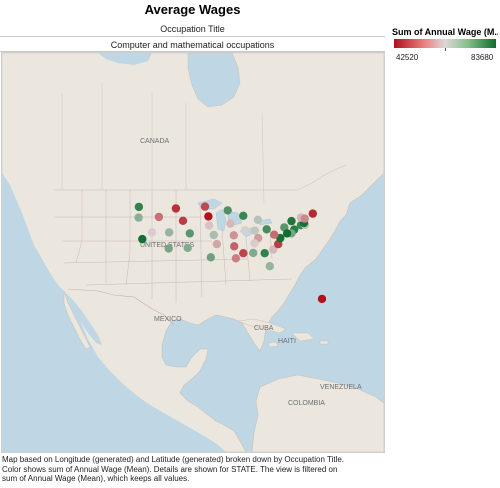 The height and width of the screenshot is (488, 500). Describe the element at coordinates (445, 43) in the screenshot. I see `legend-color-scale` at that location.